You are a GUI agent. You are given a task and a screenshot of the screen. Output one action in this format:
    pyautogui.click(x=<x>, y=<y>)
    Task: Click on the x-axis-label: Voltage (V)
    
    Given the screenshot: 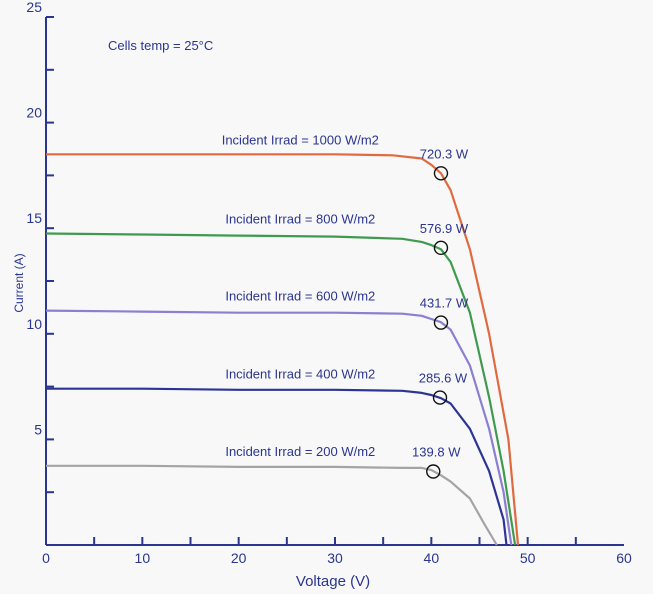 What is the action you would take?
    pyautogui.click(x=333, y=581)
    